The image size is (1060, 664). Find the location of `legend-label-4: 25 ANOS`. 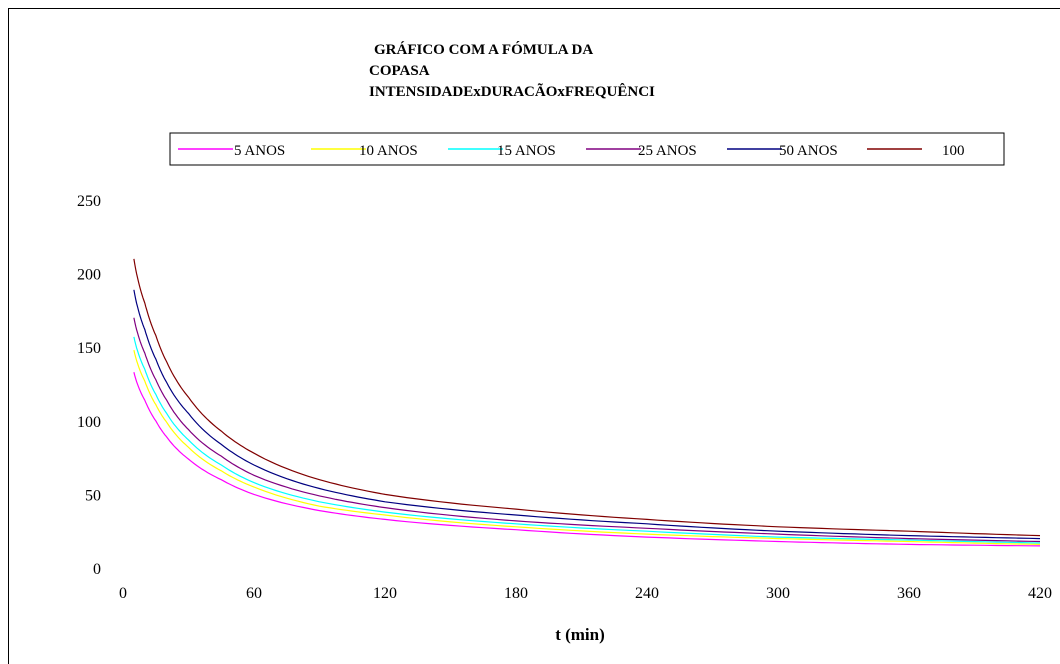

legend-label-4: 25 ANOS is located at coordinates (667, 151).